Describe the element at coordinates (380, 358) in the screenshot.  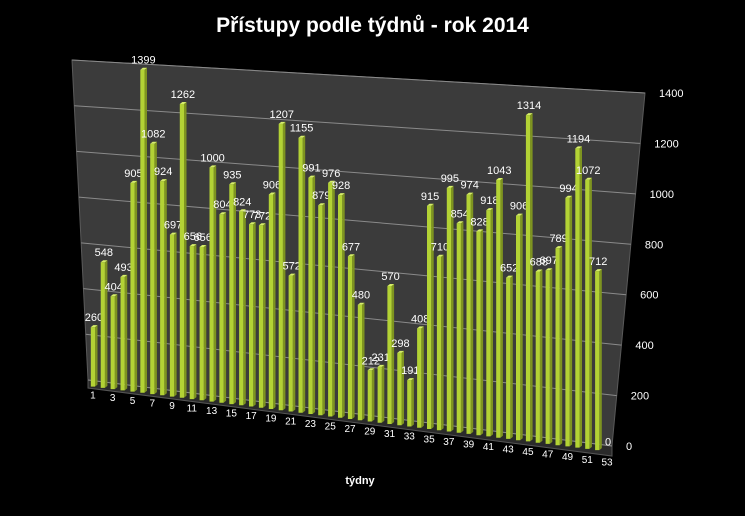
I see `data-label: 231` at that location.